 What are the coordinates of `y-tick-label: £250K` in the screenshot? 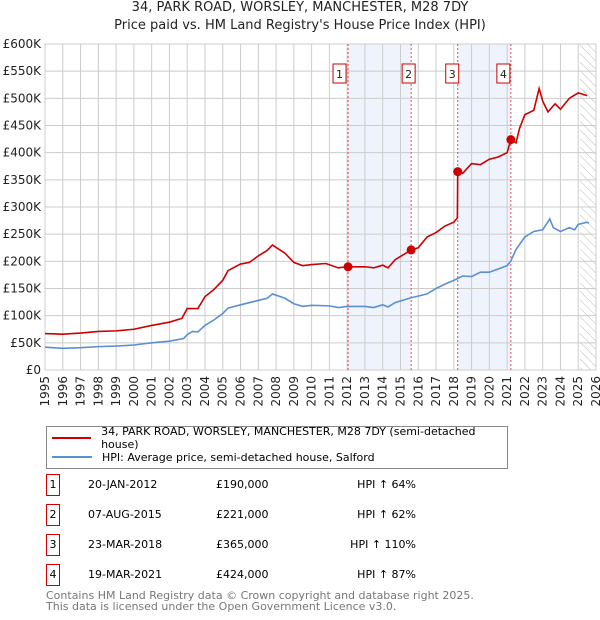 It's located at (23, 234).